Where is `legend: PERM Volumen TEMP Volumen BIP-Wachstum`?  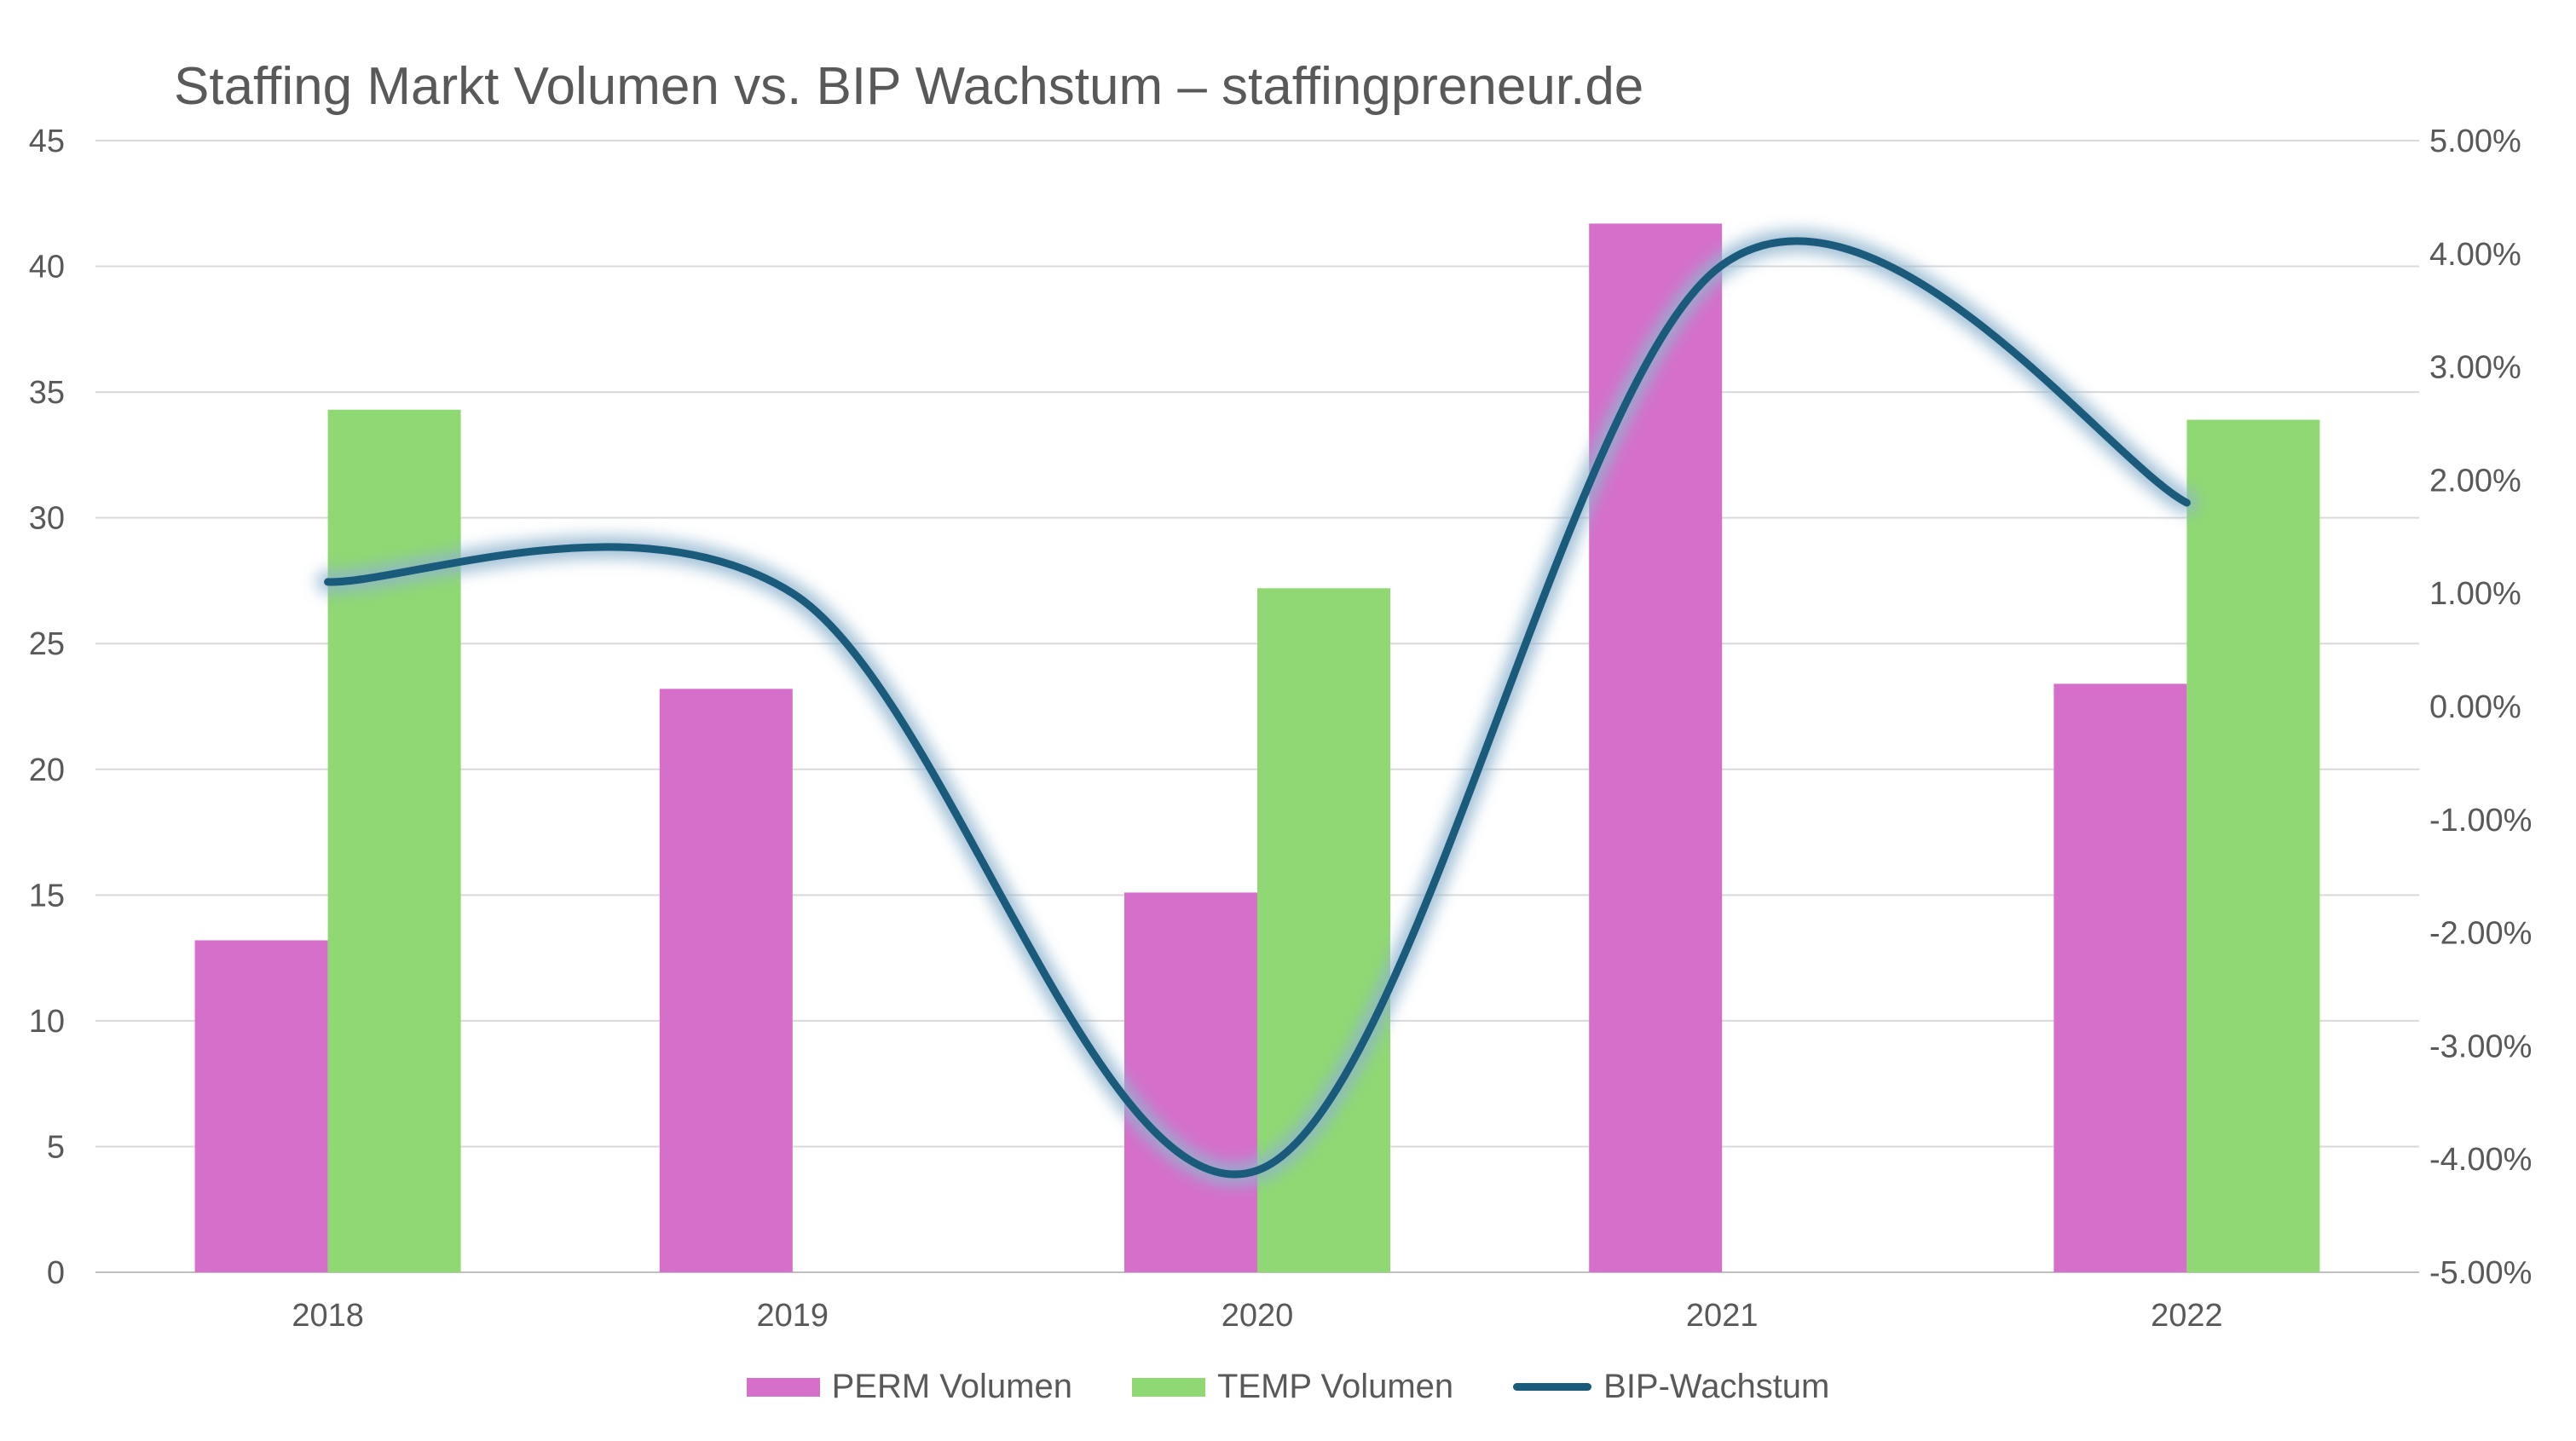 legend: PERM Volumen TEMP Volumen BIP-Wachstum is located at coordinates (1288, 1387).